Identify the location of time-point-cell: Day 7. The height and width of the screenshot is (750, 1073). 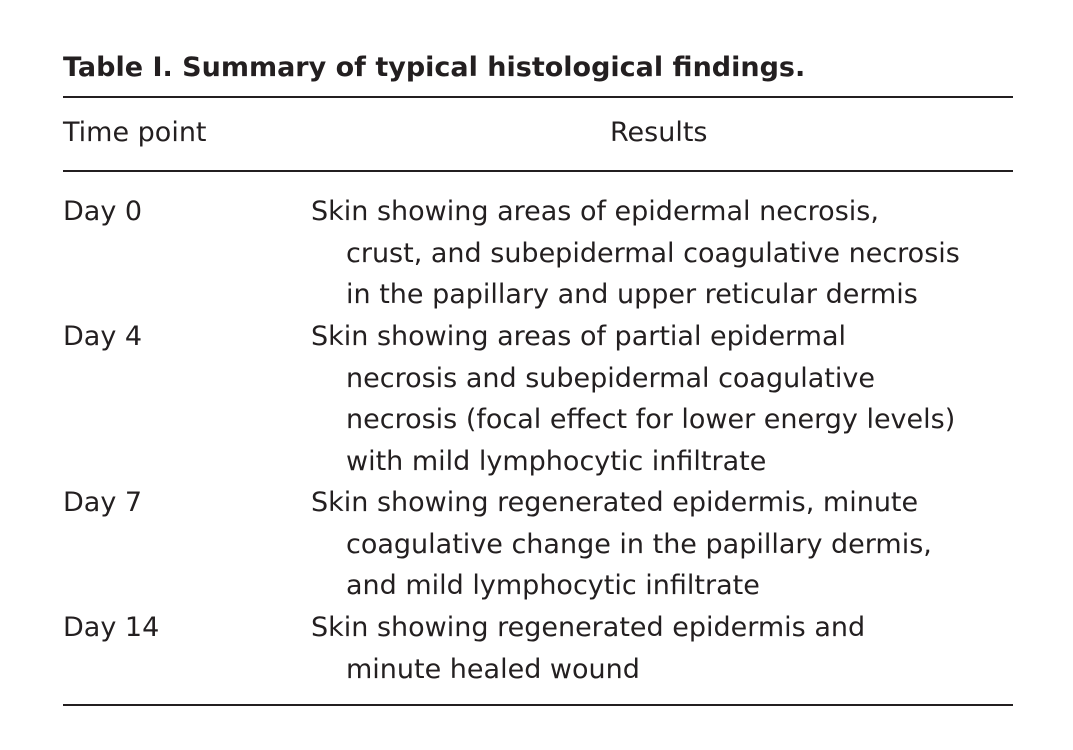
(103, 502).